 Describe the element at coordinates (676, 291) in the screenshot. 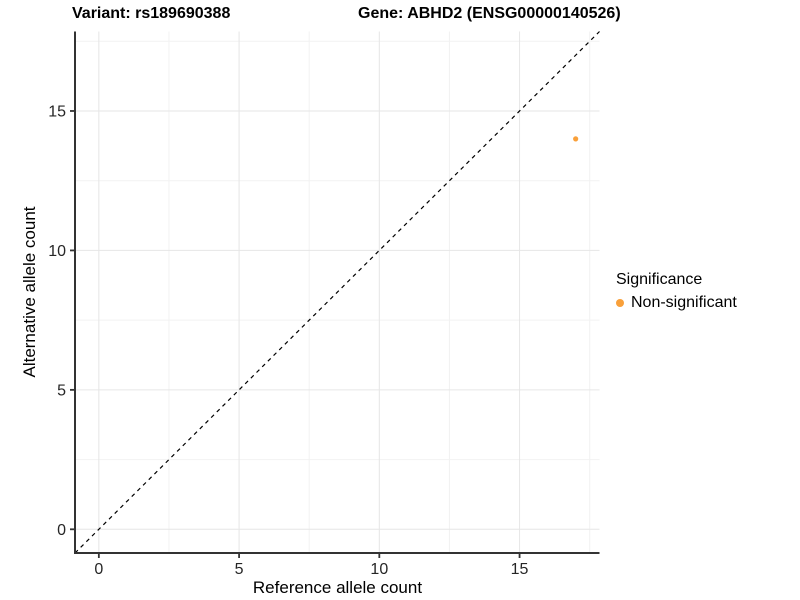

I see `legend: Significance Non-significant` at that location.